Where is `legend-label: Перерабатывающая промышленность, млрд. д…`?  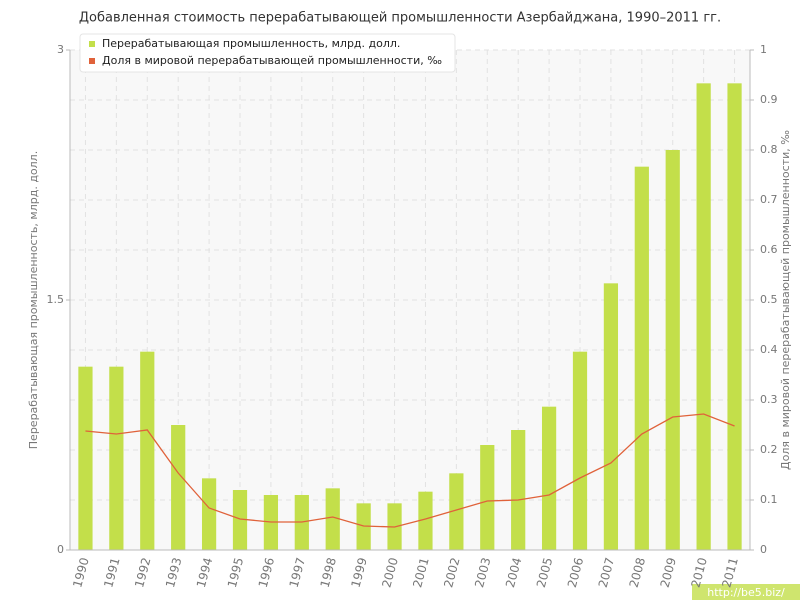
legend-label: Перерабатывающая промышленность, млрд. д… is located at coordinates (251, 43).